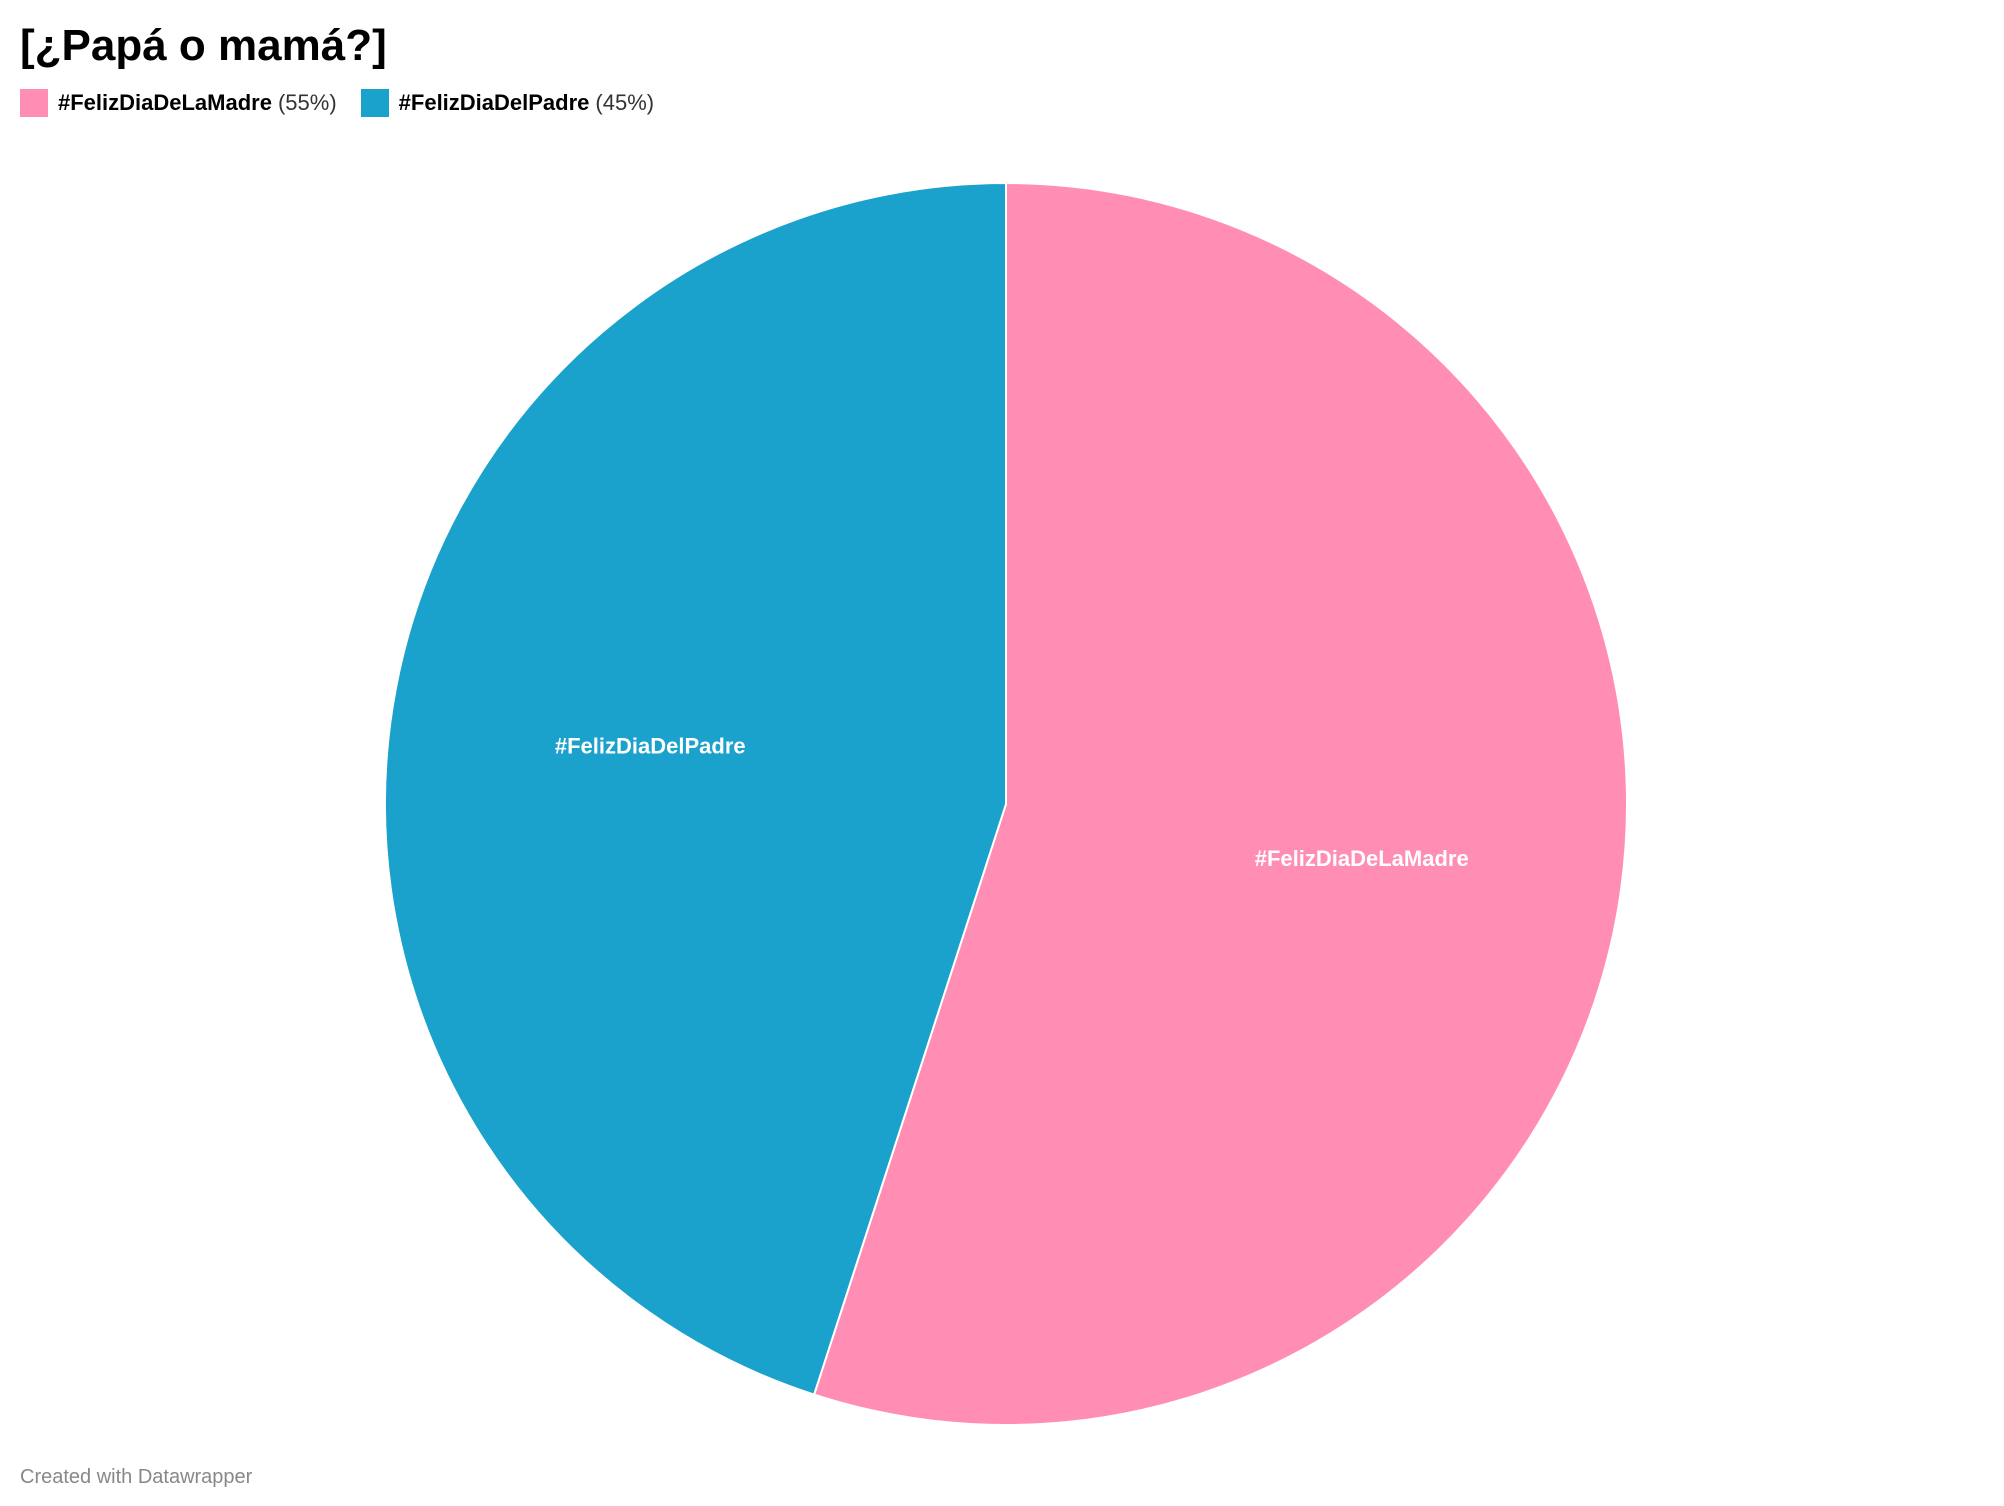  Describe the element at coordinates (374, 103) in the screenshot. I see `legend-swatch-padre` at that location.